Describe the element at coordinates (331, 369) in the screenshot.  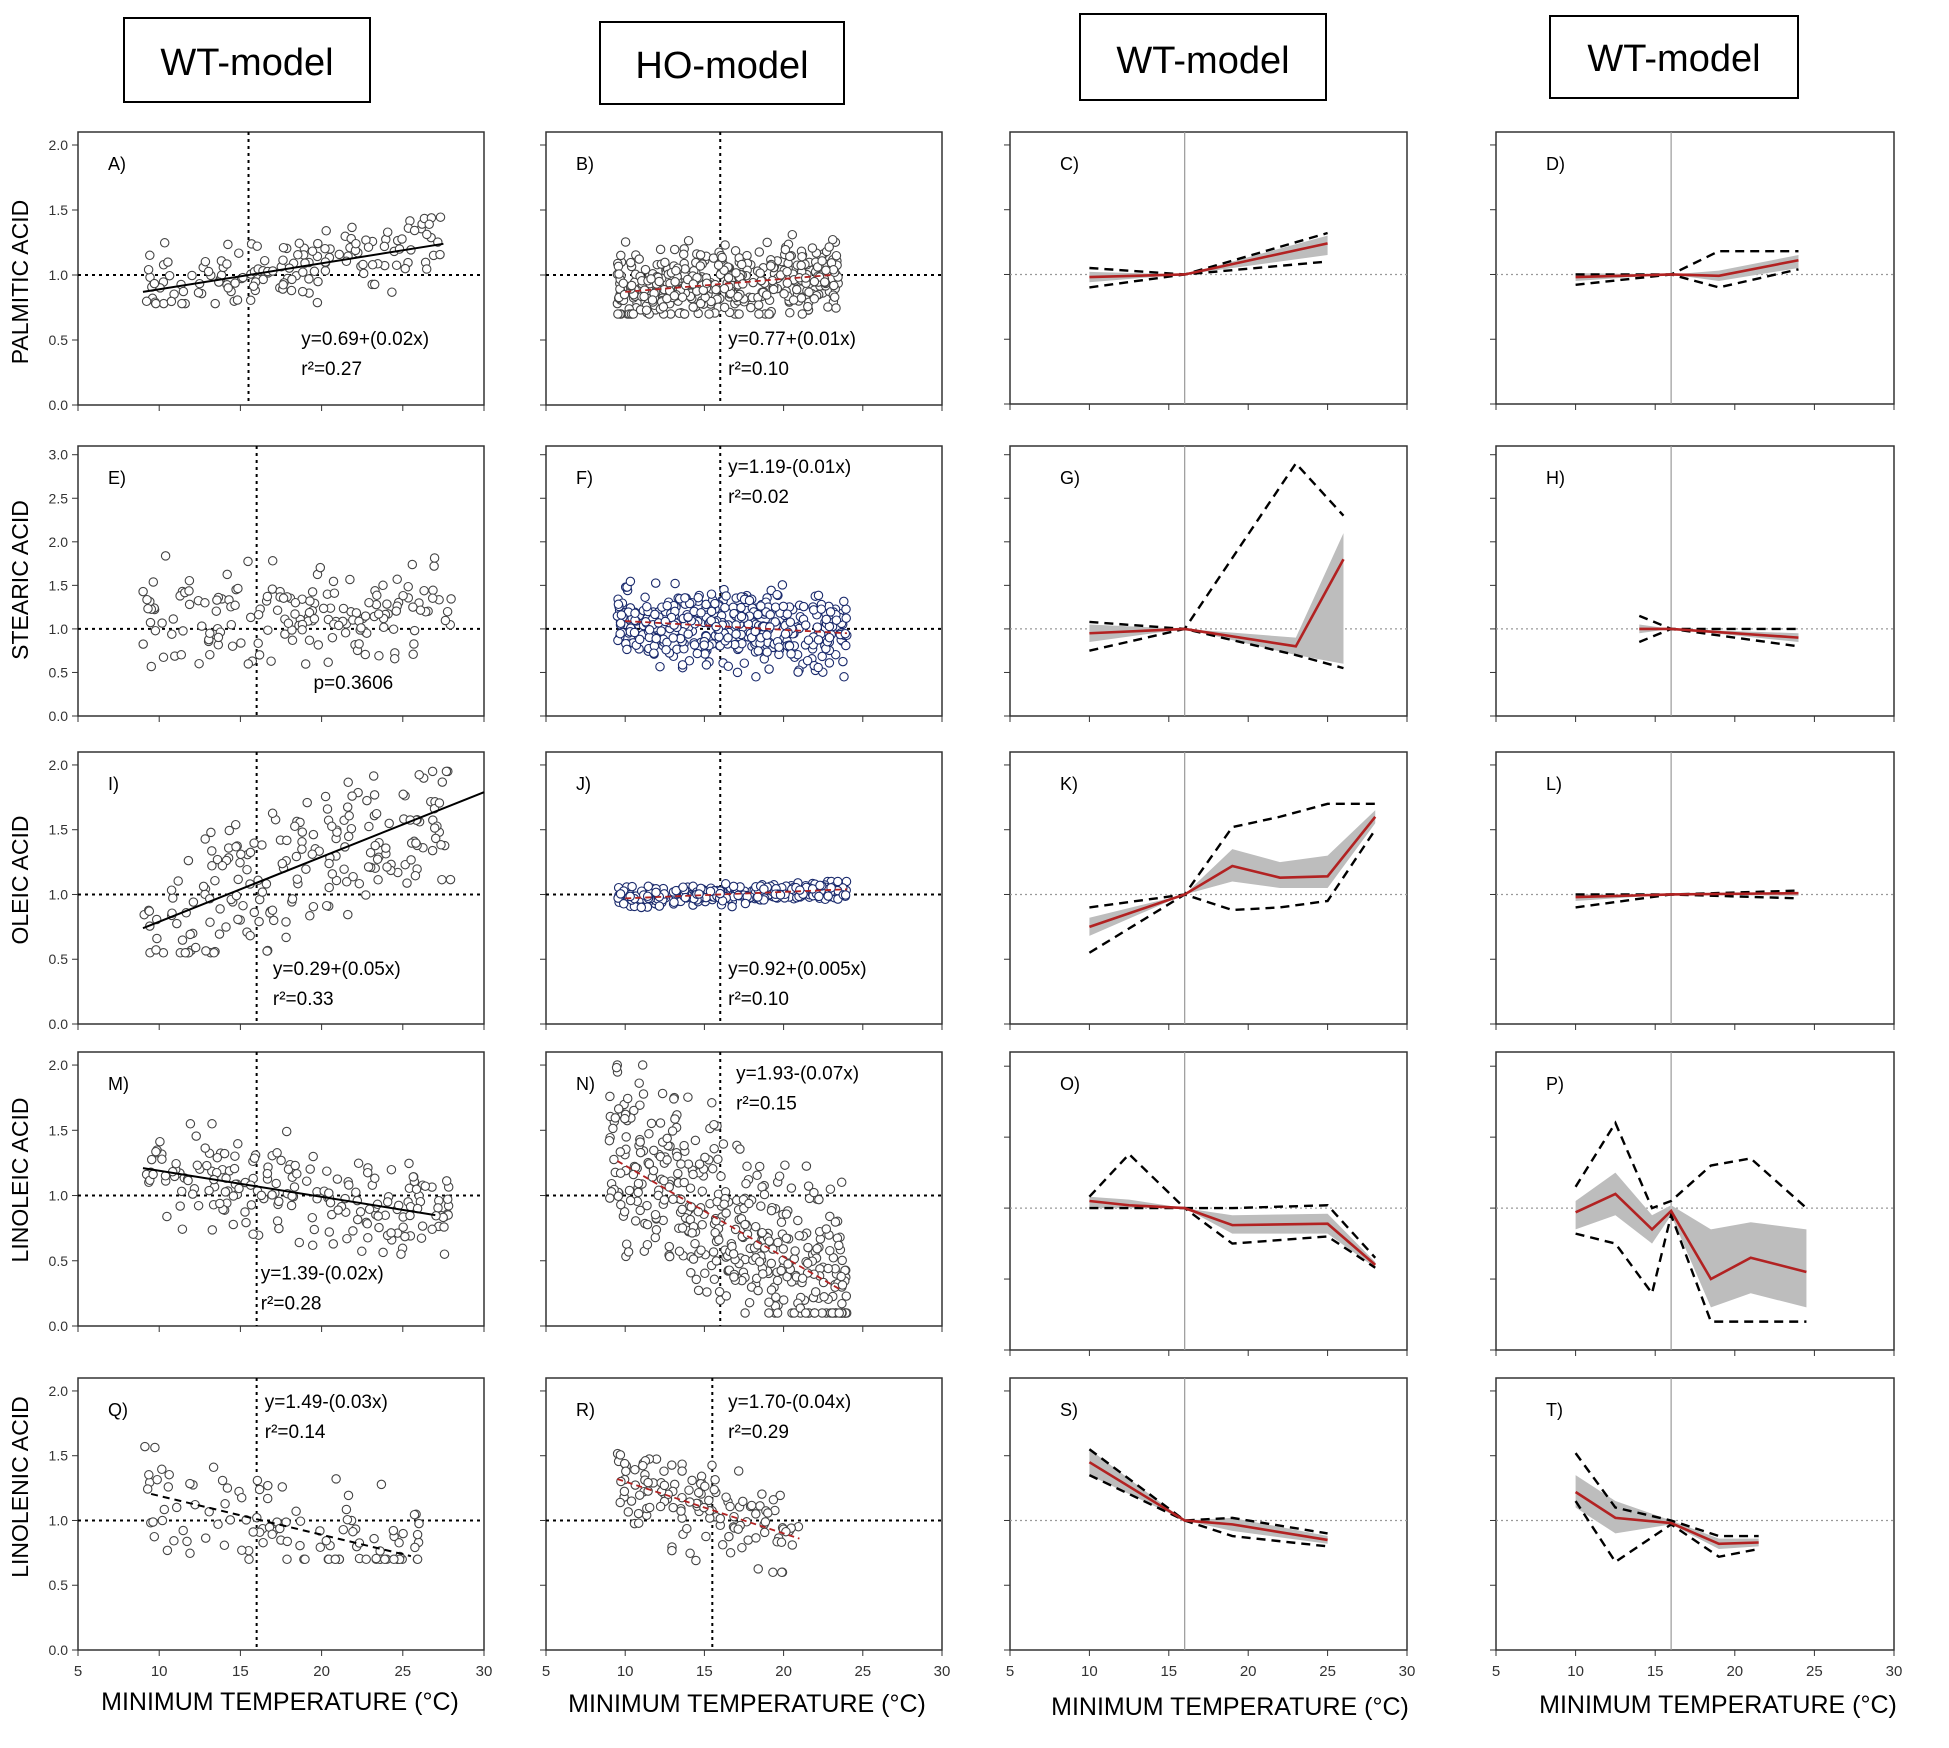
I see `annotation: r²=0.27` at that location.